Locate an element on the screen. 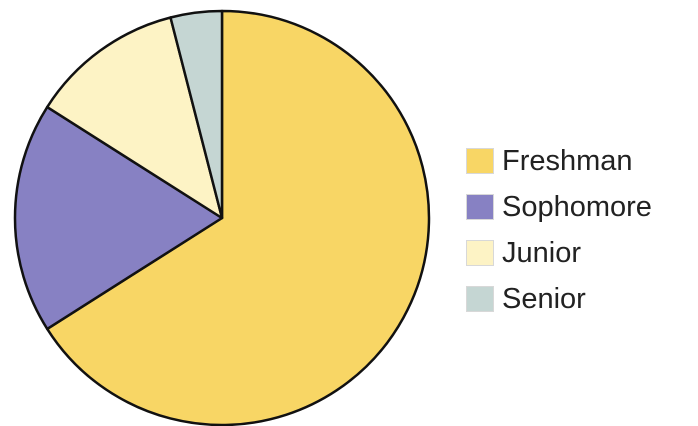 This screenshot has height=426, width=698. legend-label-sophomore: Sophomore is located at coordinates (577, 206).